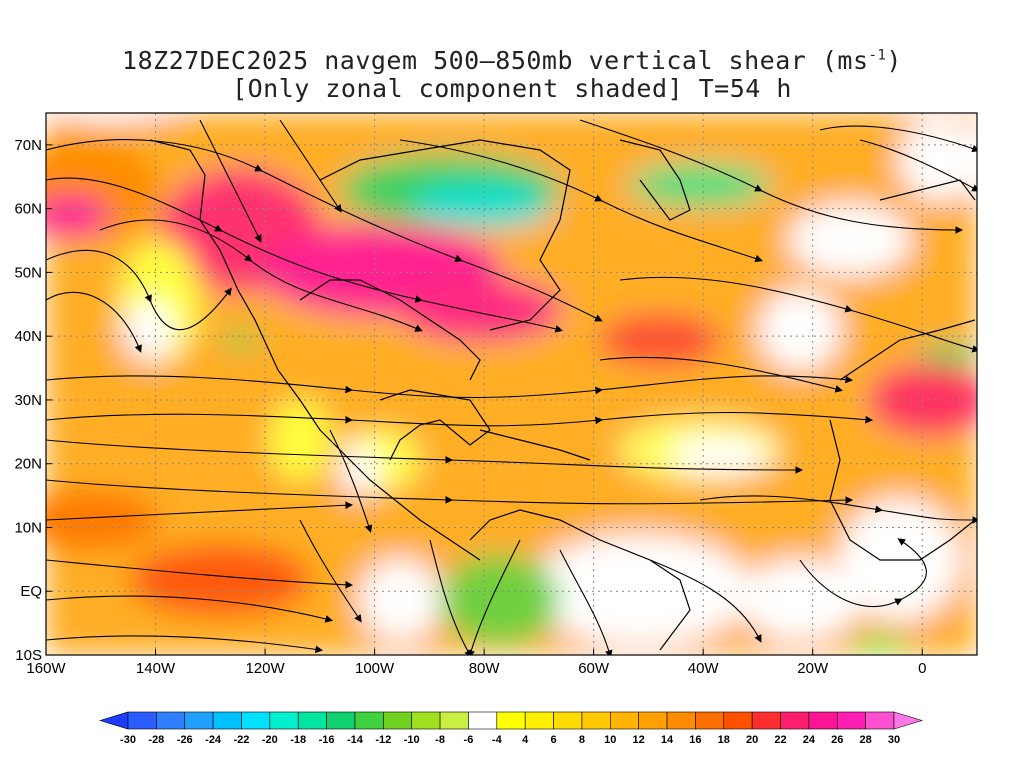  What do you see at coordinates (582, 740) in the screenshot?
I see `colorbar-label: 8` at bounding box center [582, 740].